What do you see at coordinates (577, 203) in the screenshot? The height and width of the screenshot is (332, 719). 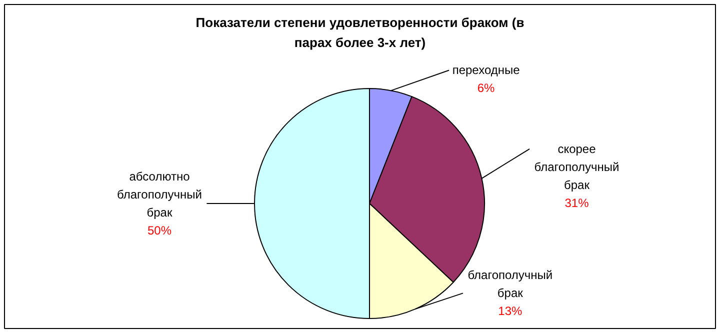 I see `data-label: 31%` at bounding box center [577, 203].